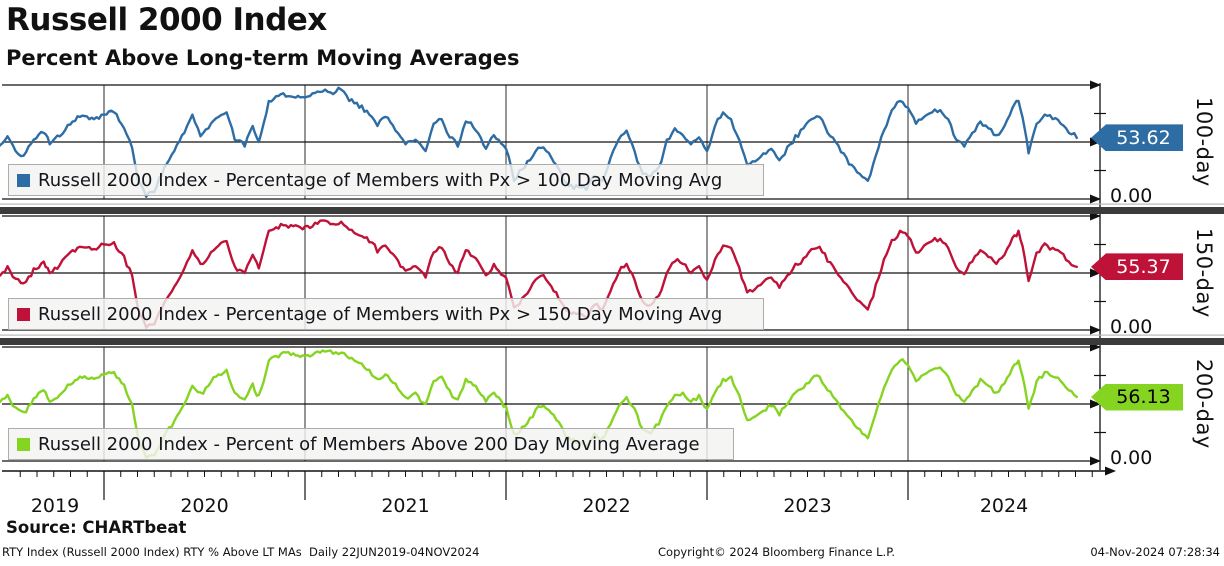 The image size is (1224, 566). I want to click on last-value-badge-200-day: 56.13, so click(1137, 397).